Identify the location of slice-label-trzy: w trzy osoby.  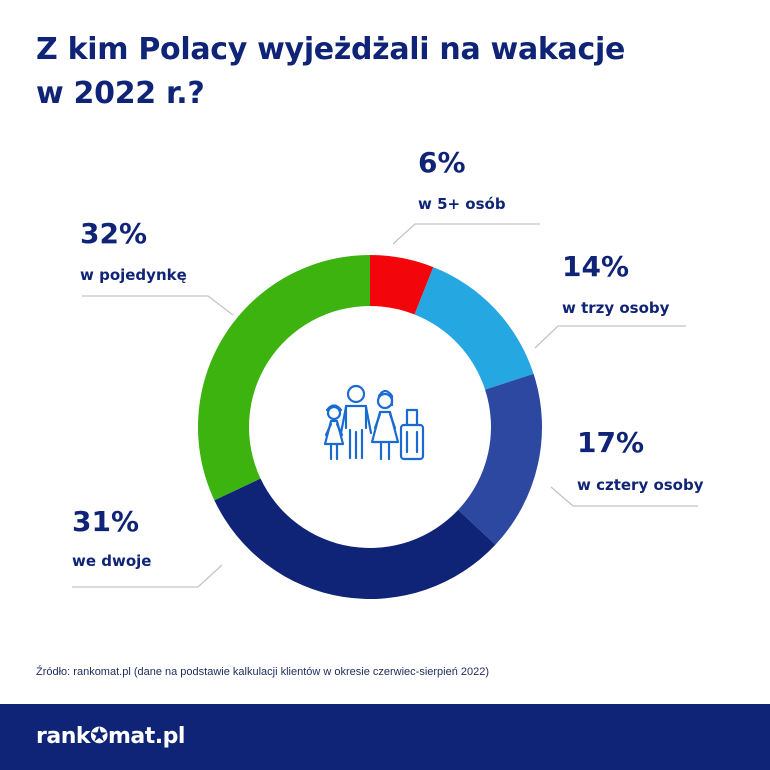
(616, 308).